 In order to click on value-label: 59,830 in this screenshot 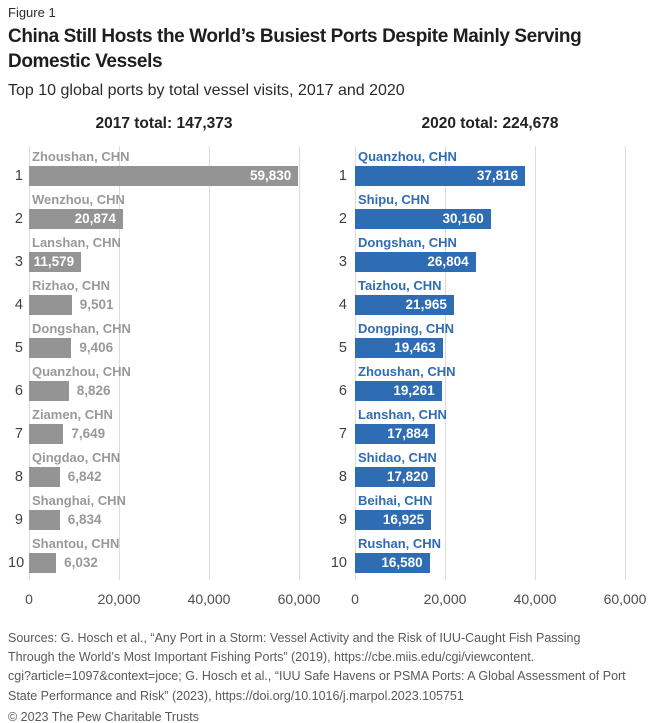, I will do `click(270, 175)`.